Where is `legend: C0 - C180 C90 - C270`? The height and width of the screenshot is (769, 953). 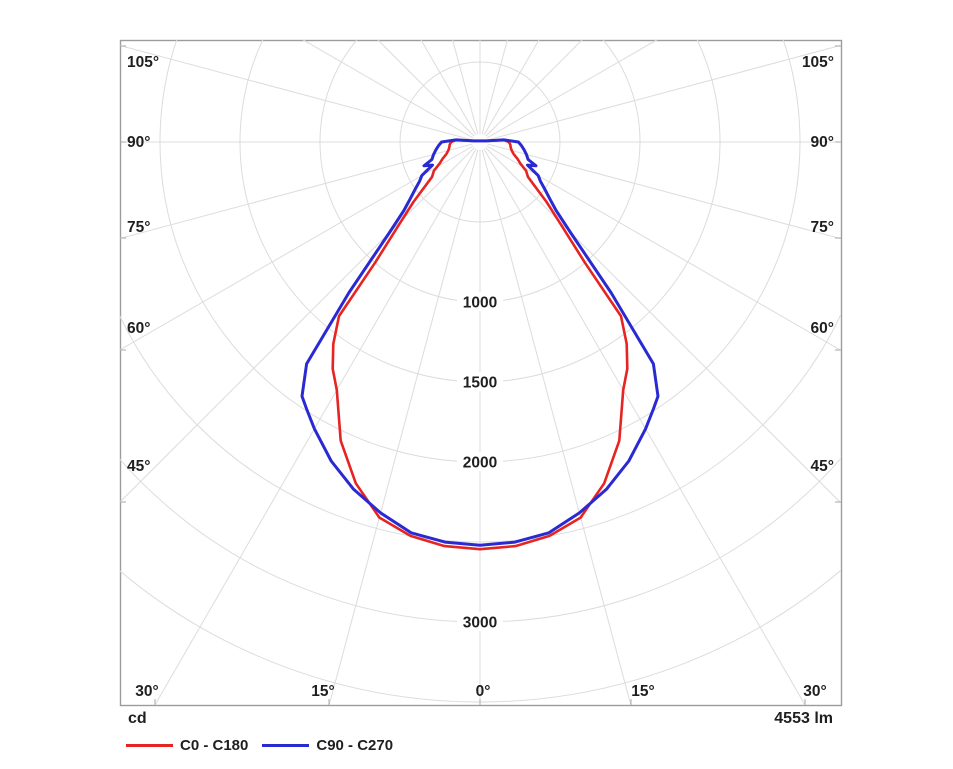 legend: C0 - C180 C90 - C270 is located at coordinates (259, 745).